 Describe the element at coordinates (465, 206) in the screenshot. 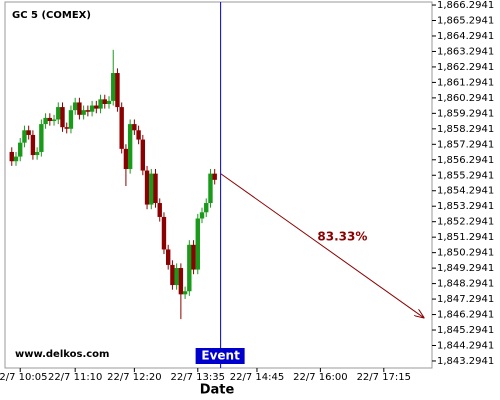

I see `y-tick-label: 1,853.2941` at that location.